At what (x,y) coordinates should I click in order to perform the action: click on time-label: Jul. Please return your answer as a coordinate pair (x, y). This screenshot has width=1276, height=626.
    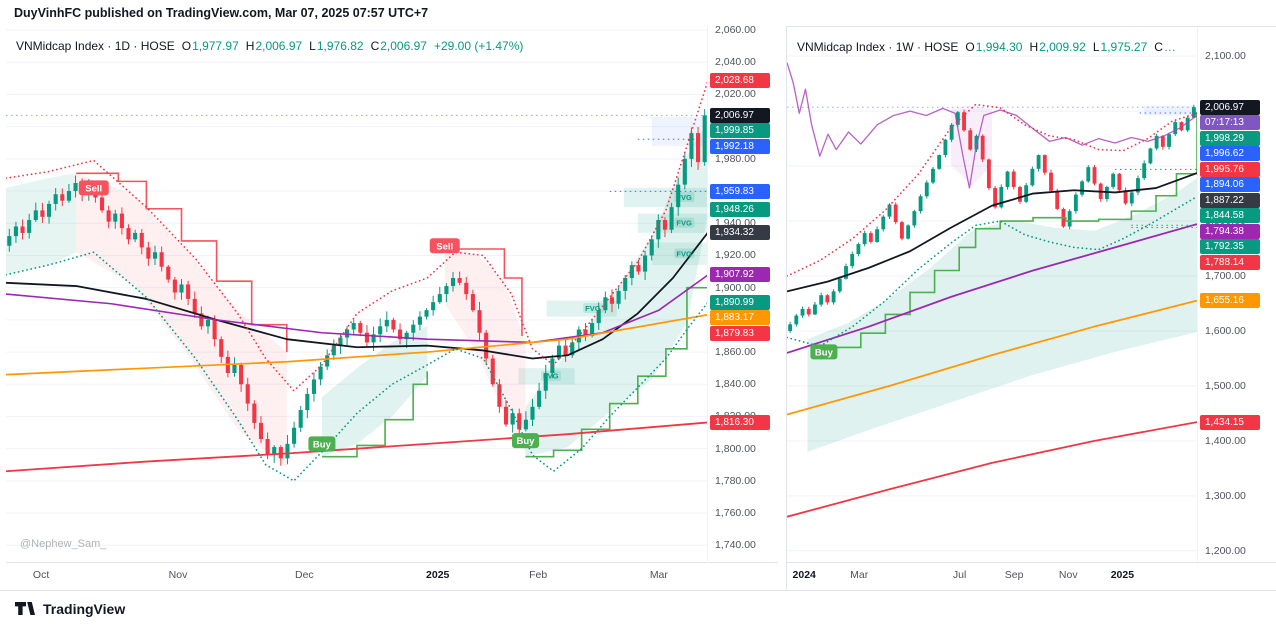
    Looking at the image, I should click on (959, 575).